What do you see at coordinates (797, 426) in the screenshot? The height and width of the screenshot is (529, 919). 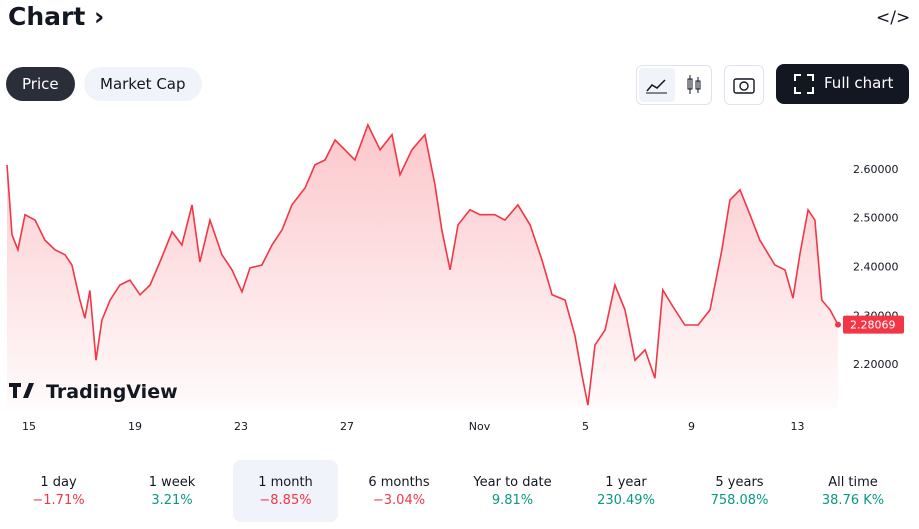 I see `x-tick-label: 13` at bounding box center [797, 426].